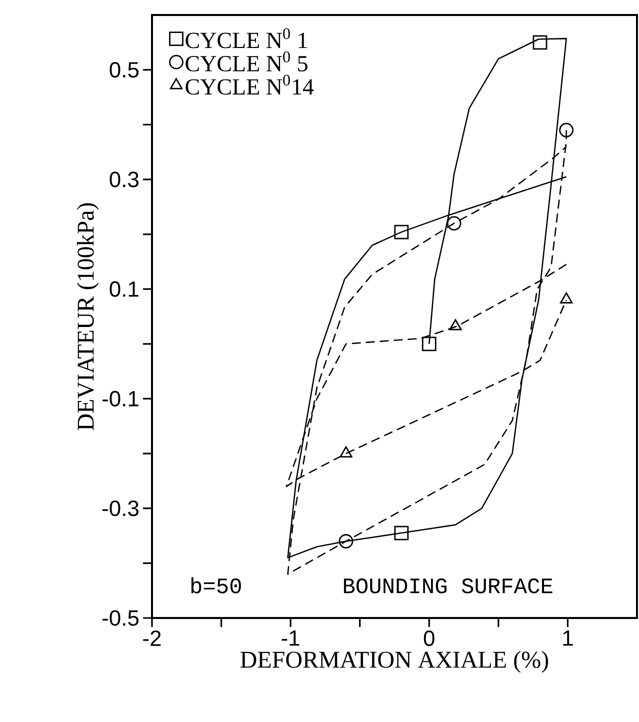 This screenshot has width=639, height=722. Describe the element at coordinates (120, 398) in the screenshot. I see `y-tick-label: -0.1` at that location.